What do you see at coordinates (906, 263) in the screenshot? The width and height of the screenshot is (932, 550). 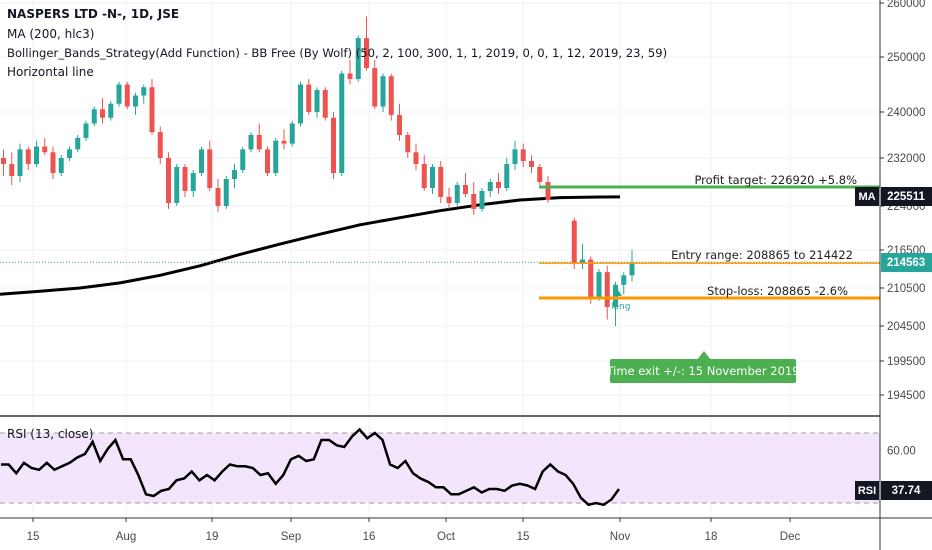 I see `price-badge-value: 214563` at bounding box center [906, 263].